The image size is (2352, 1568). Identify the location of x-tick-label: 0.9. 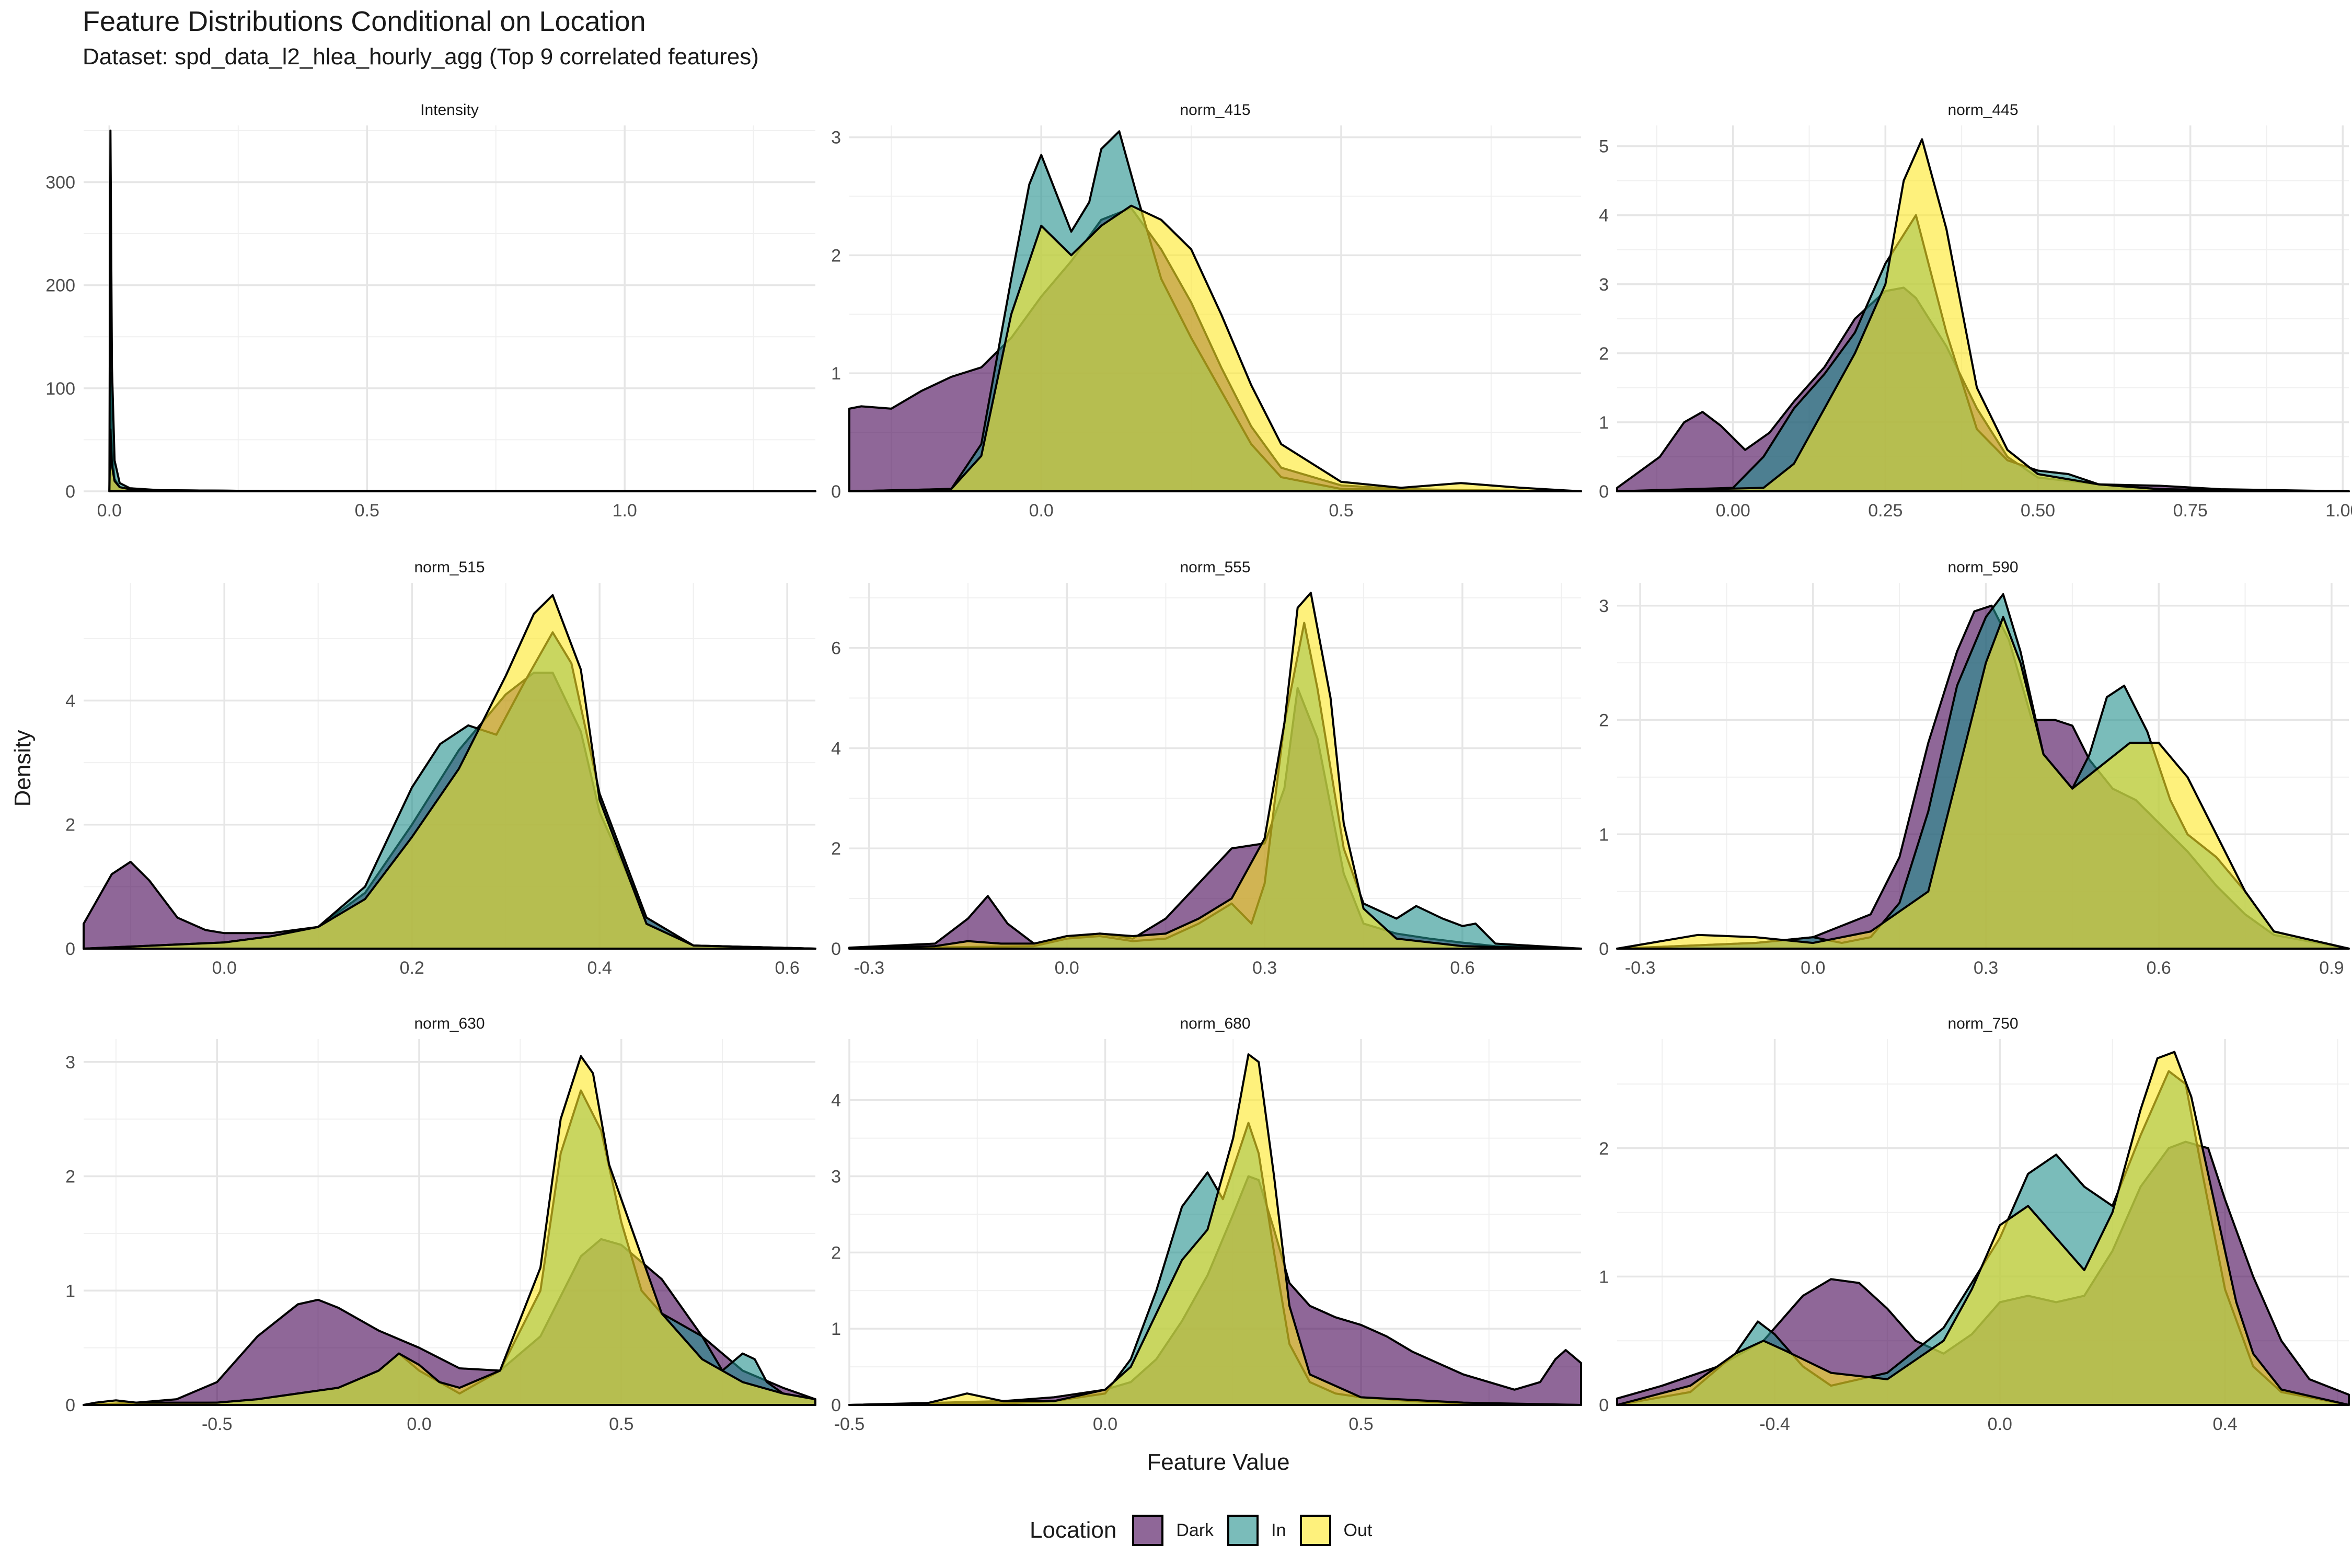
(2331, 968).